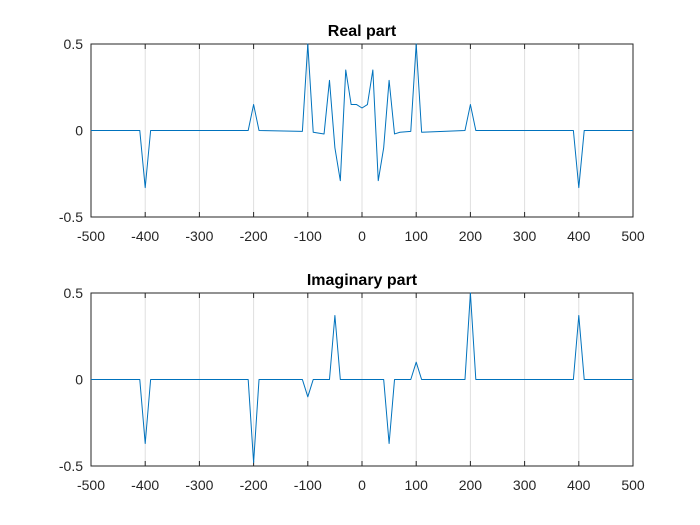 This screenshot has height=525, width=700. What do you see at coordinates (362, 280) in the screenshot?
I see `chart-title: Imaginary part` at bounding box center [362, 280].